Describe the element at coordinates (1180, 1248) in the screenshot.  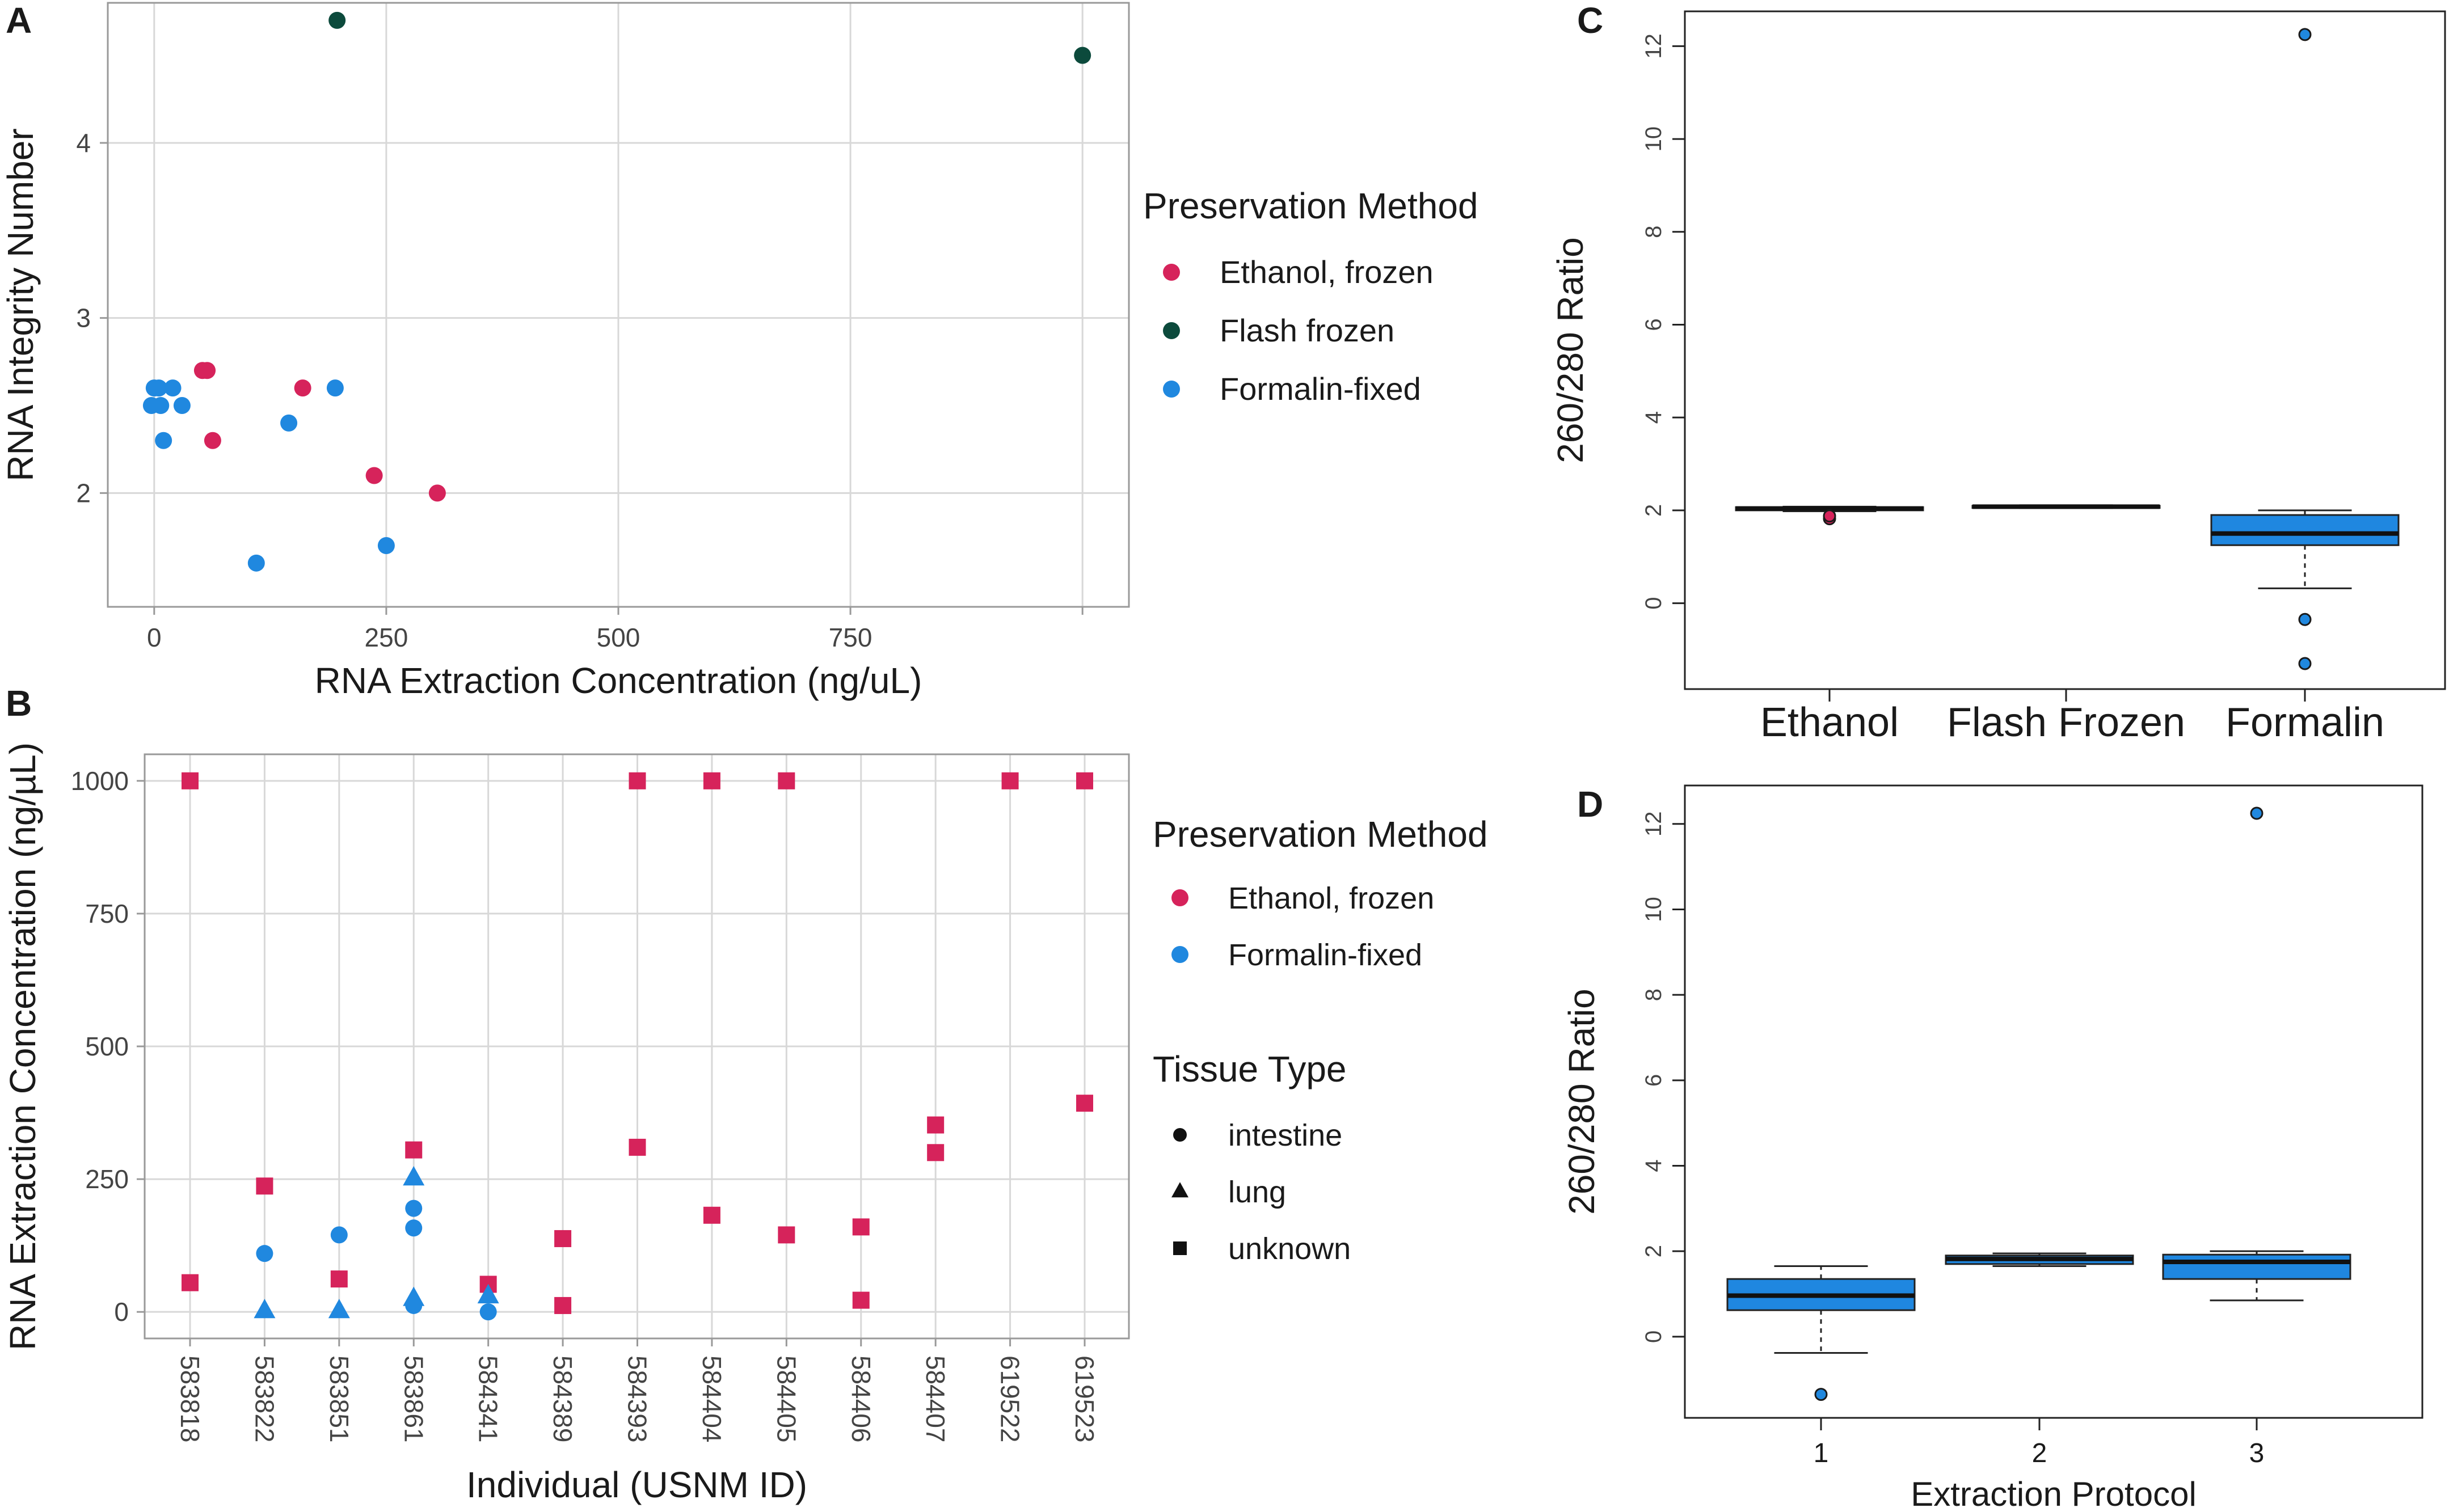
I see `b-legend-key-square` at that location.